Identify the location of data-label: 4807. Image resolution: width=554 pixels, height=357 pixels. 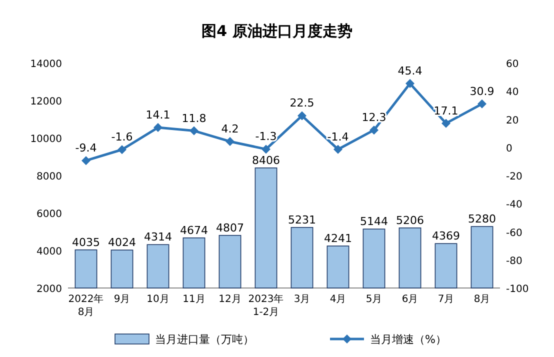
(230, 227).